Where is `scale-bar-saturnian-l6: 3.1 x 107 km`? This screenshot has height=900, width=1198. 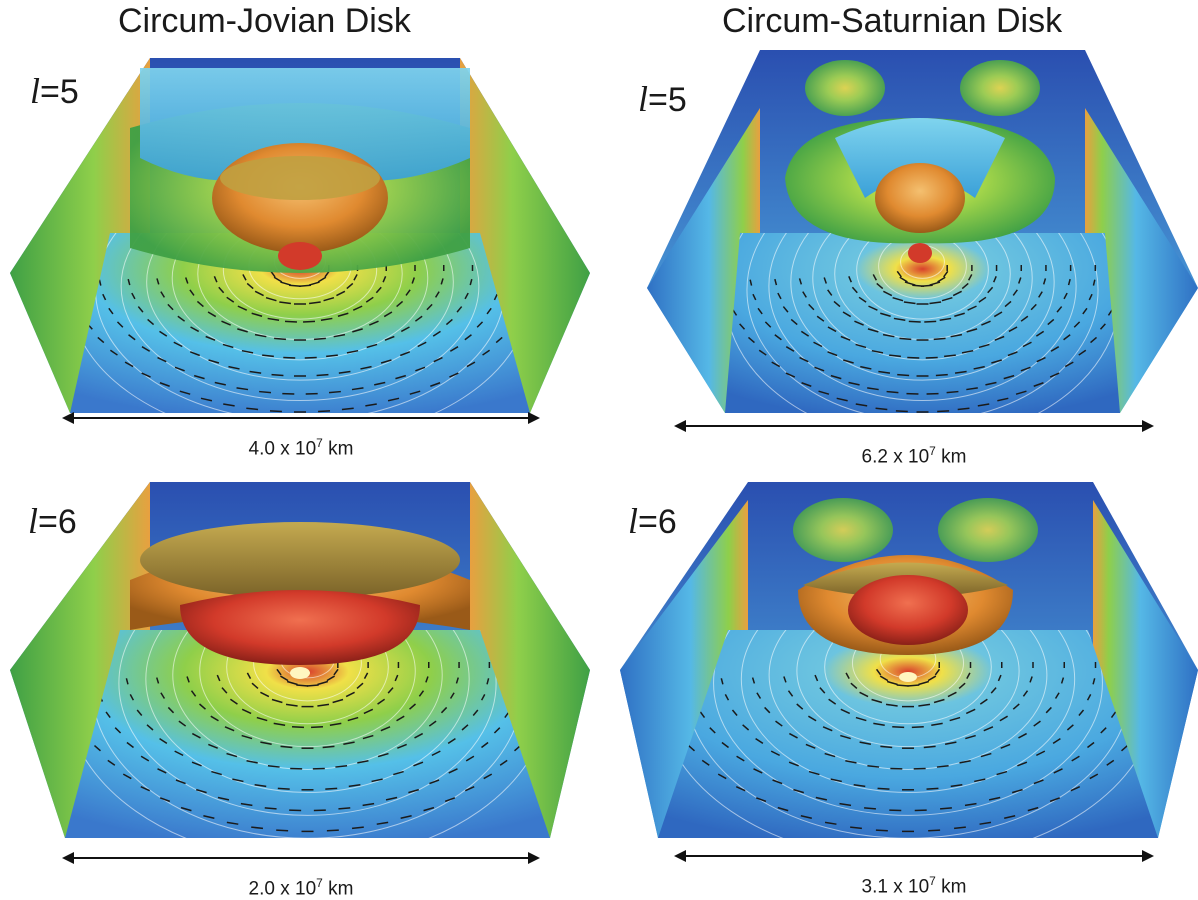
scale-bar-saturnian-l6: 3.1 x 107 km is located at coordinates (914, 866).